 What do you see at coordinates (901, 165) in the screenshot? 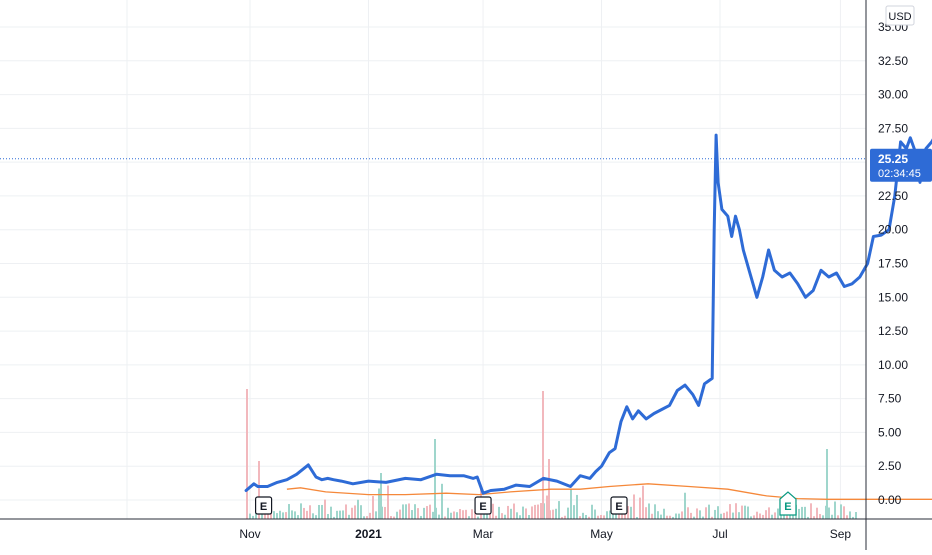
I see `current-price-badge-bg` at bounding box center [901, 165].